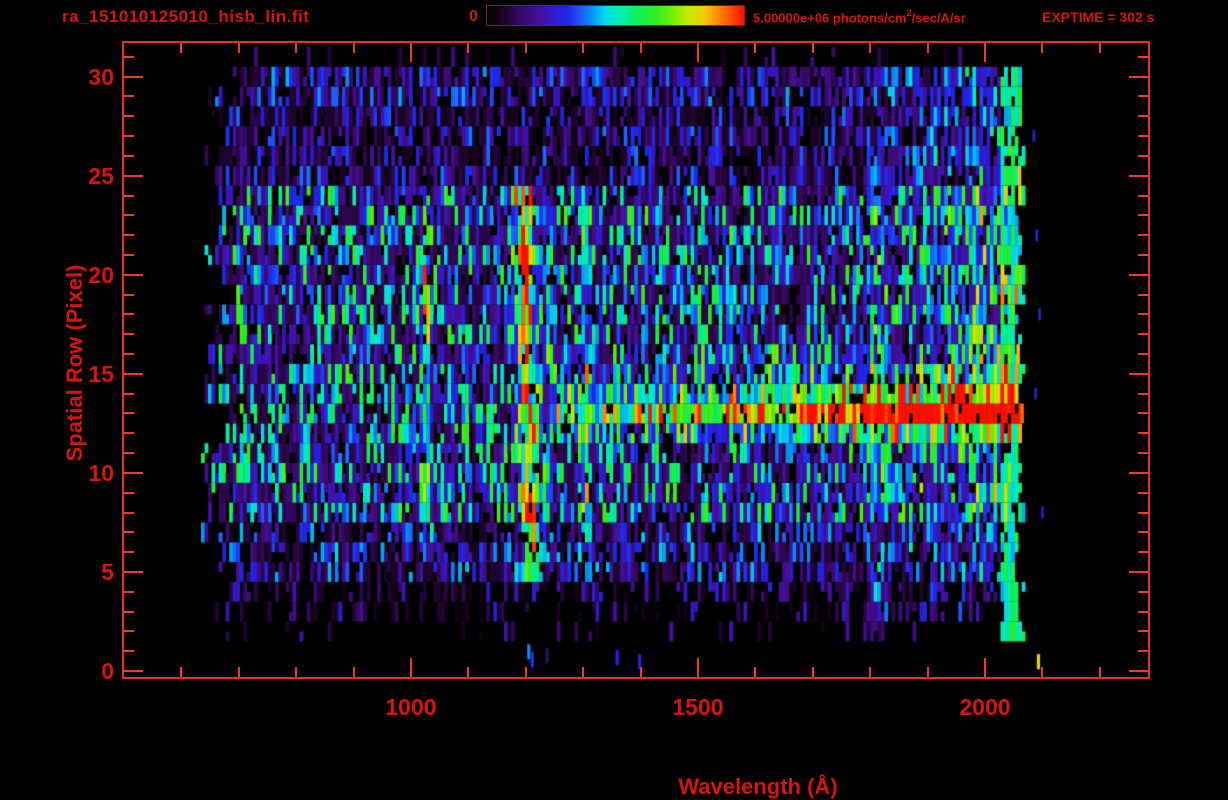  Describe the element at coordinates (101, 472) in the screenshot. I see `y-tick-label: 10` at that location.